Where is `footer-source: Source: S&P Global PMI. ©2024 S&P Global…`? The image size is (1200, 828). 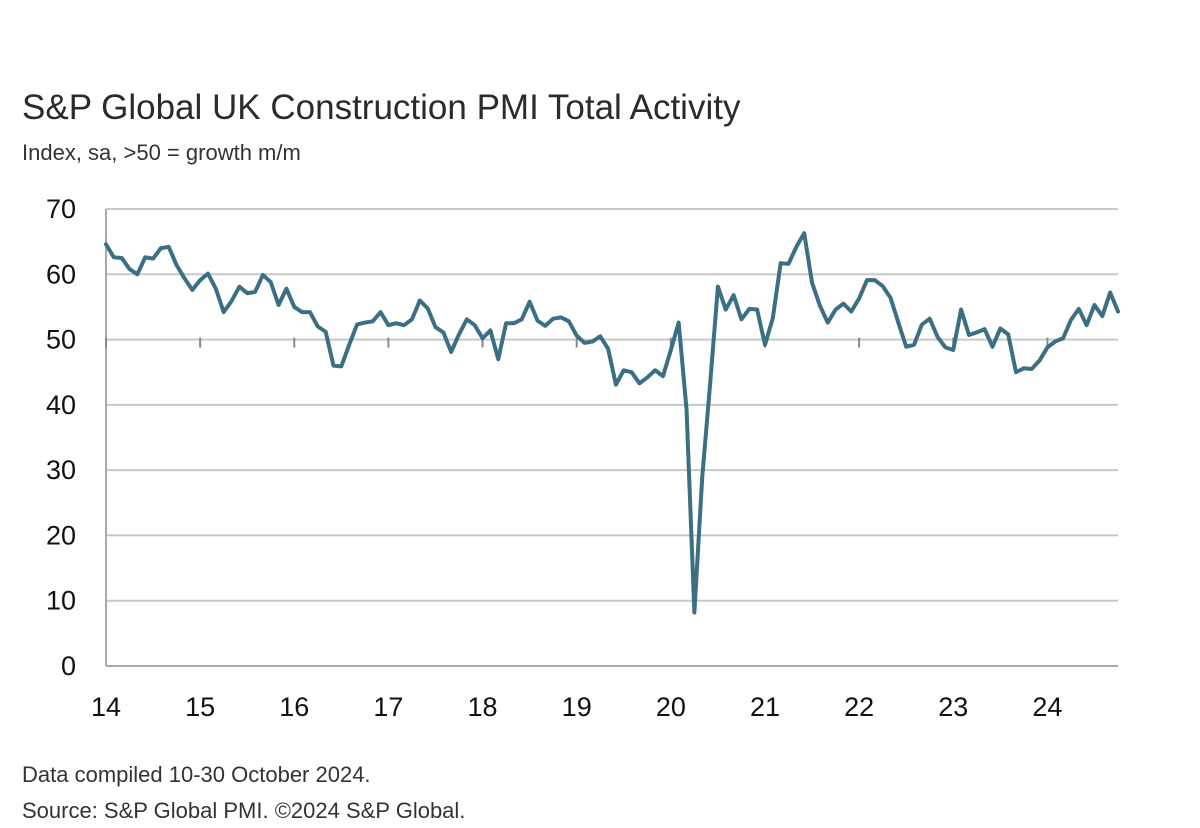
footer-source: Source: S&P Global PMI. ©2024 S&P Global… is located at coordinates (244, 810).